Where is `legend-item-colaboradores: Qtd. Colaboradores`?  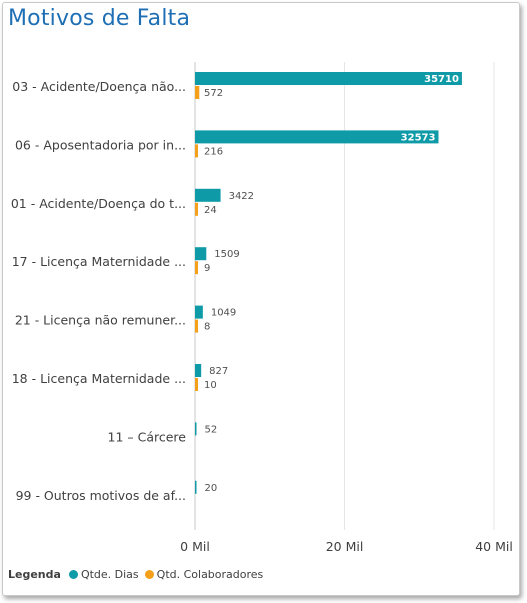
legend-item-colaboradores: Qtd. Colaboradores is located at coordinates (204, 574).